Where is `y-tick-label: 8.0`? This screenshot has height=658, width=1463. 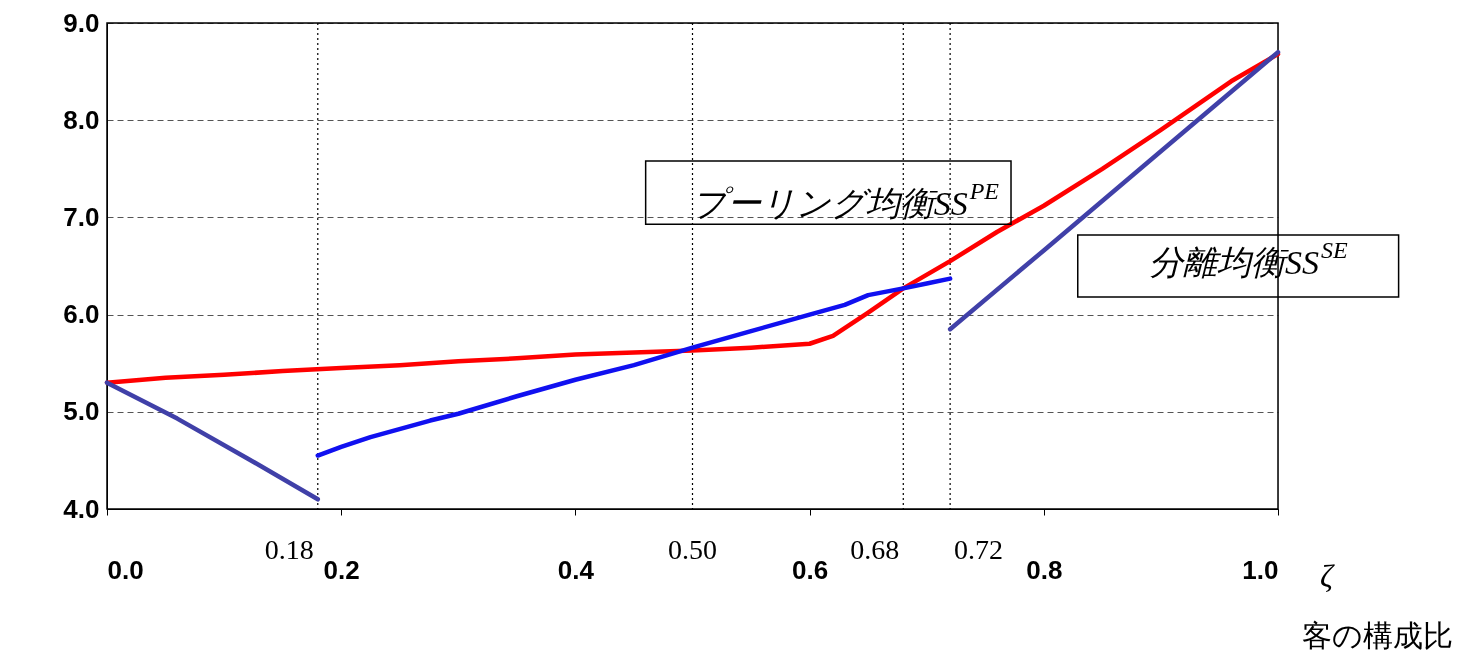
y-tick-label: 8.0 is located at coordinates (81, 119).